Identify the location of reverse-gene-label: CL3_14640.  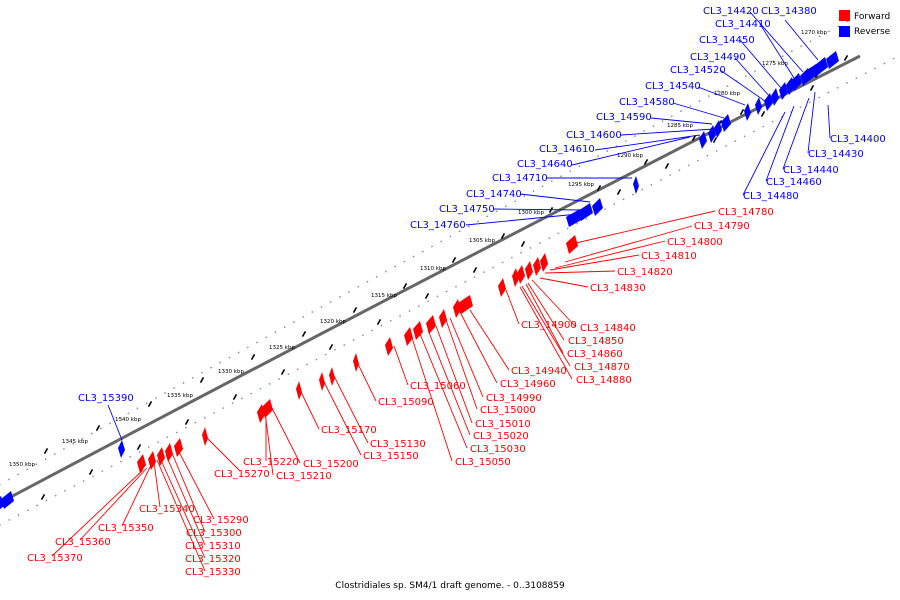
(545, 164).